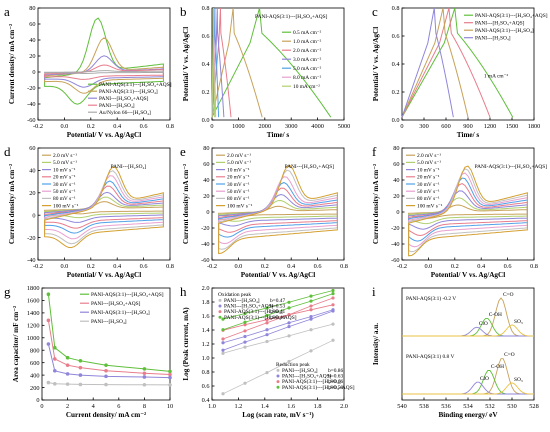 The height and width of the screenshot is (432, 550). Describe the element at coordinates (533, 406) in the screenshot. I see `x-tick-label: 528` at that location.